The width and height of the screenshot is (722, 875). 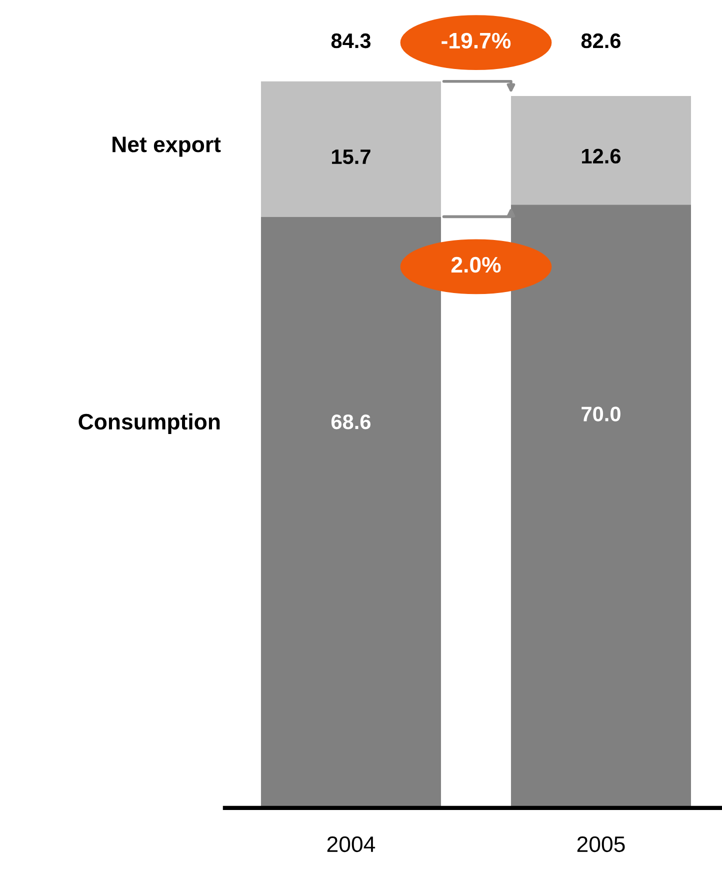 What do you see at coordinates (351, 157) in the screenshot?
I see `data-label: 15.7` at bounding box center [351, 157].